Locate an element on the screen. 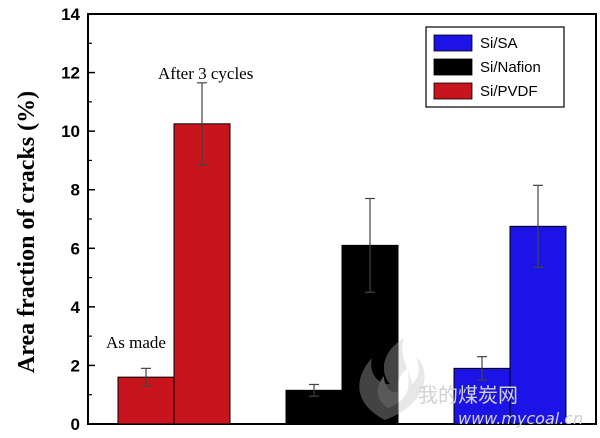 The width and height of the screenshot is (600, 438). legend: Si/SA Si/Nafion Si/PVDF is located at coordinates (495, 67).